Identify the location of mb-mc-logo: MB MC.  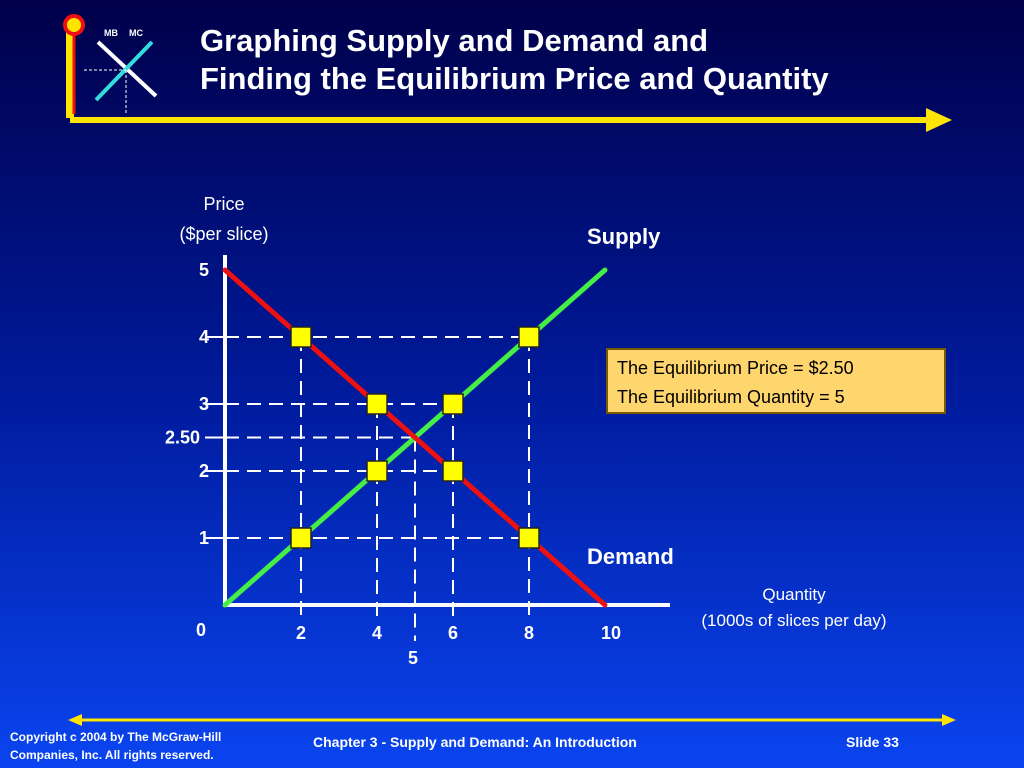
(110, 66).